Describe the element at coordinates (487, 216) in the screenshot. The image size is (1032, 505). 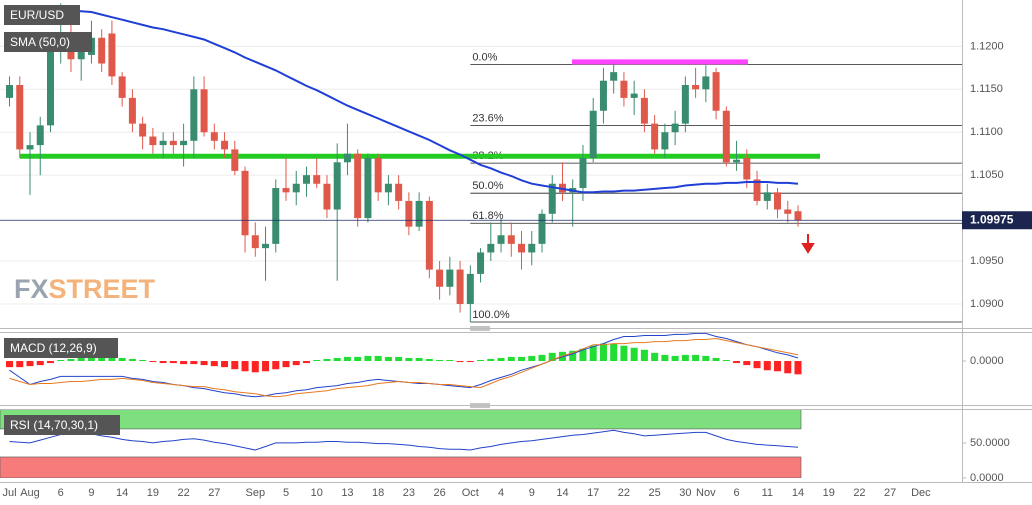
I see `fib-label: 61.8%` at that location.